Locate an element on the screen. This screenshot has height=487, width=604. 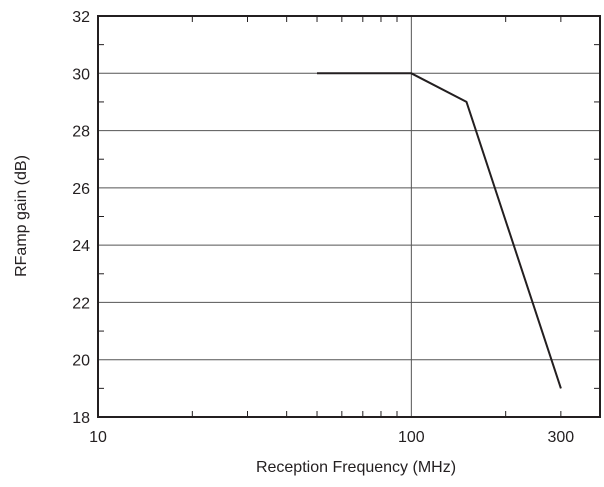
y-tick-label: 30 is located at coordinates (81, 74).